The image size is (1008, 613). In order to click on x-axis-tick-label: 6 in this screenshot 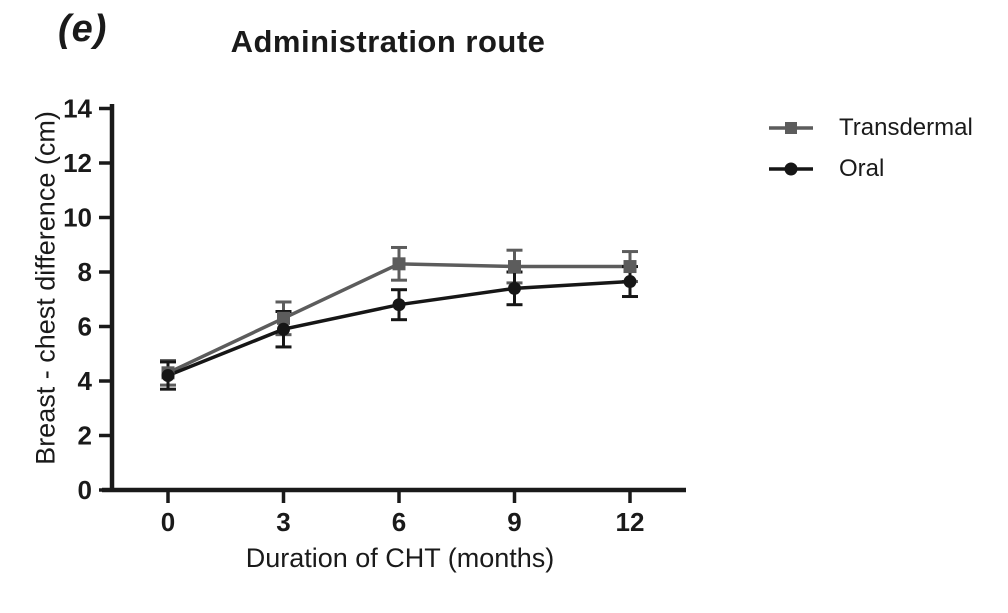, I will do `click(399, 522)`.